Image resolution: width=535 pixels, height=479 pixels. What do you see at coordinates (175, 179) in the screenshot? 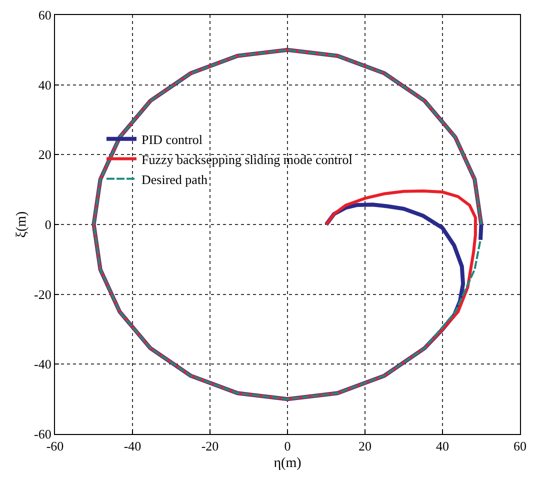
I see `legend-label: Desired path` at bounding box center [175, 179].